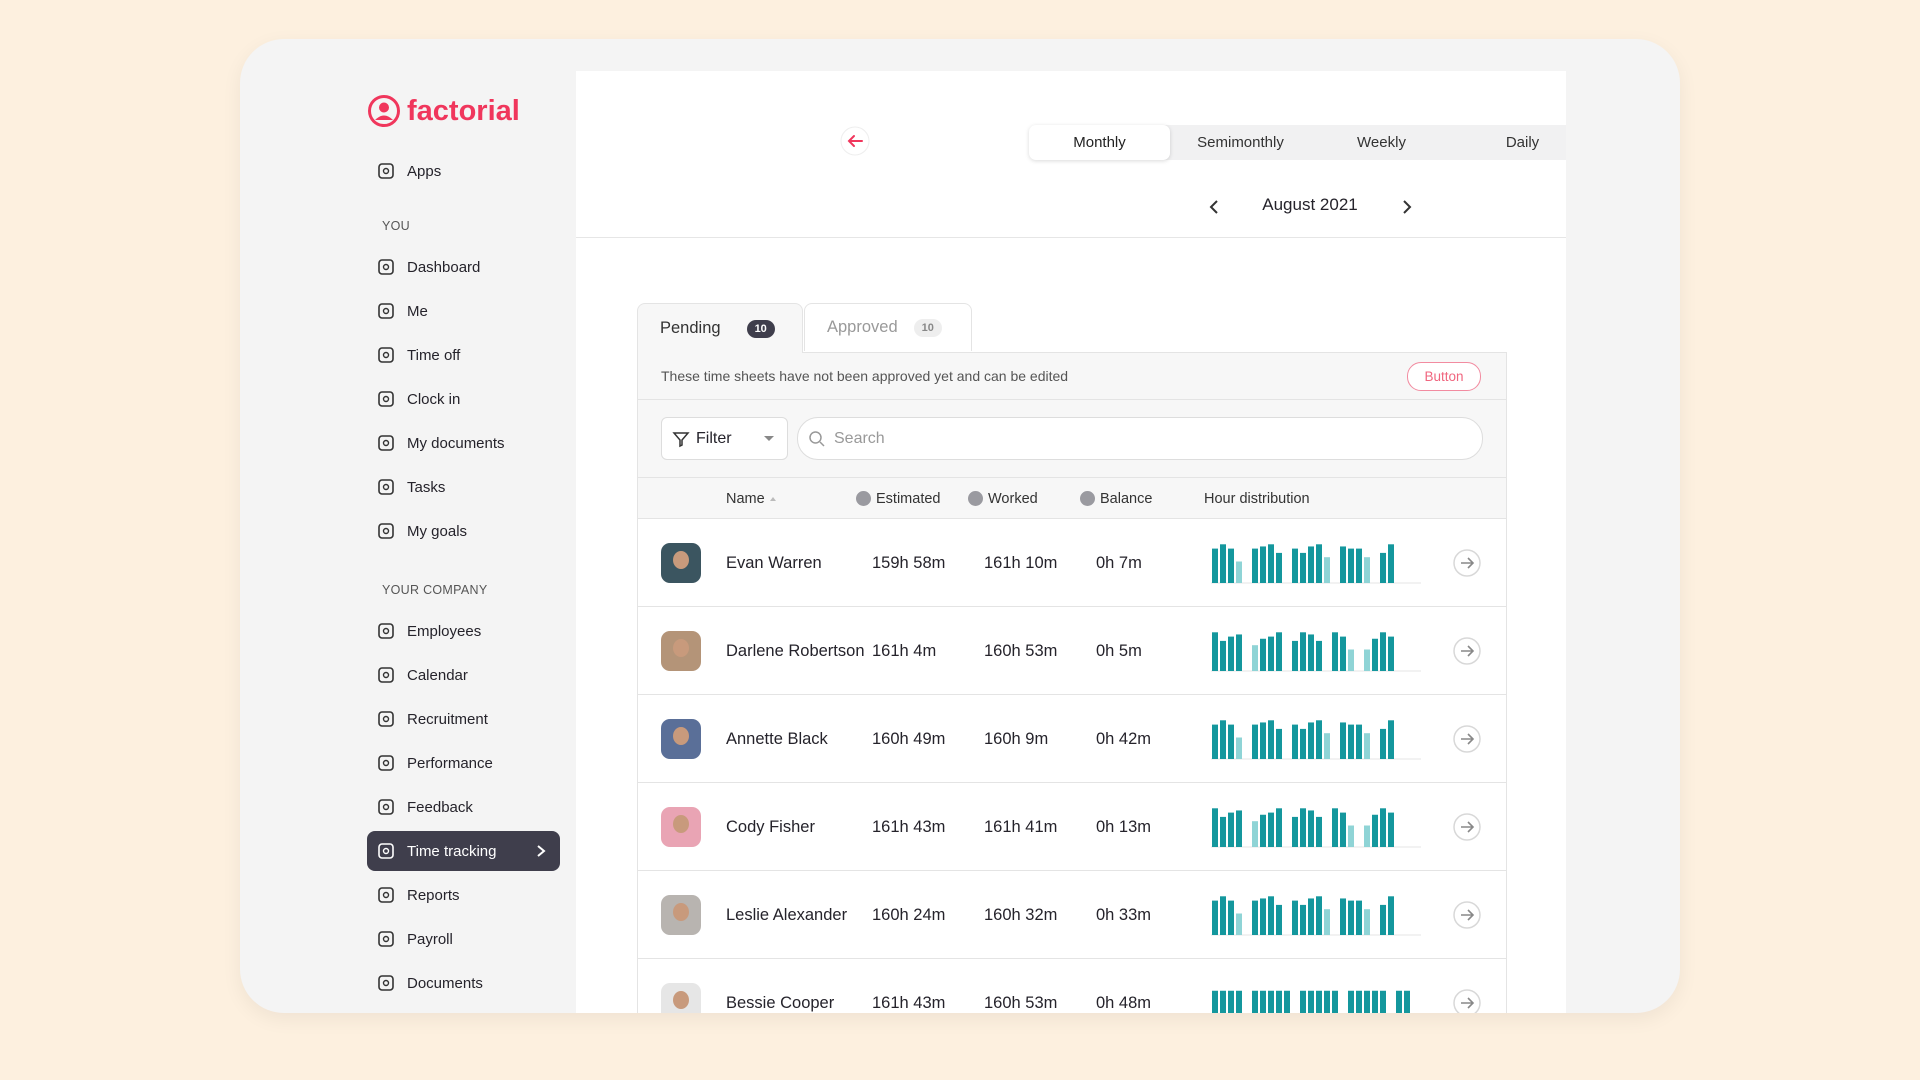 The width and height of the screenshot is (1920, 1080). I want to click on period-tab: Daily, so click(1522, 142).